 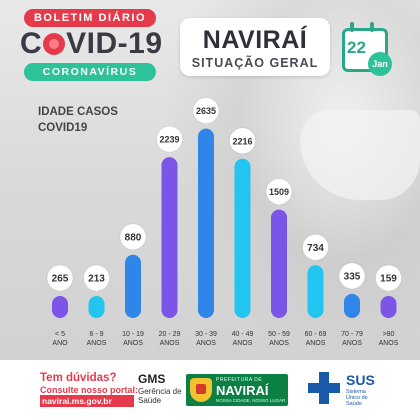 I want to click on gms-subtitle: Gerência de Saúde, so click(x=160, y=396).